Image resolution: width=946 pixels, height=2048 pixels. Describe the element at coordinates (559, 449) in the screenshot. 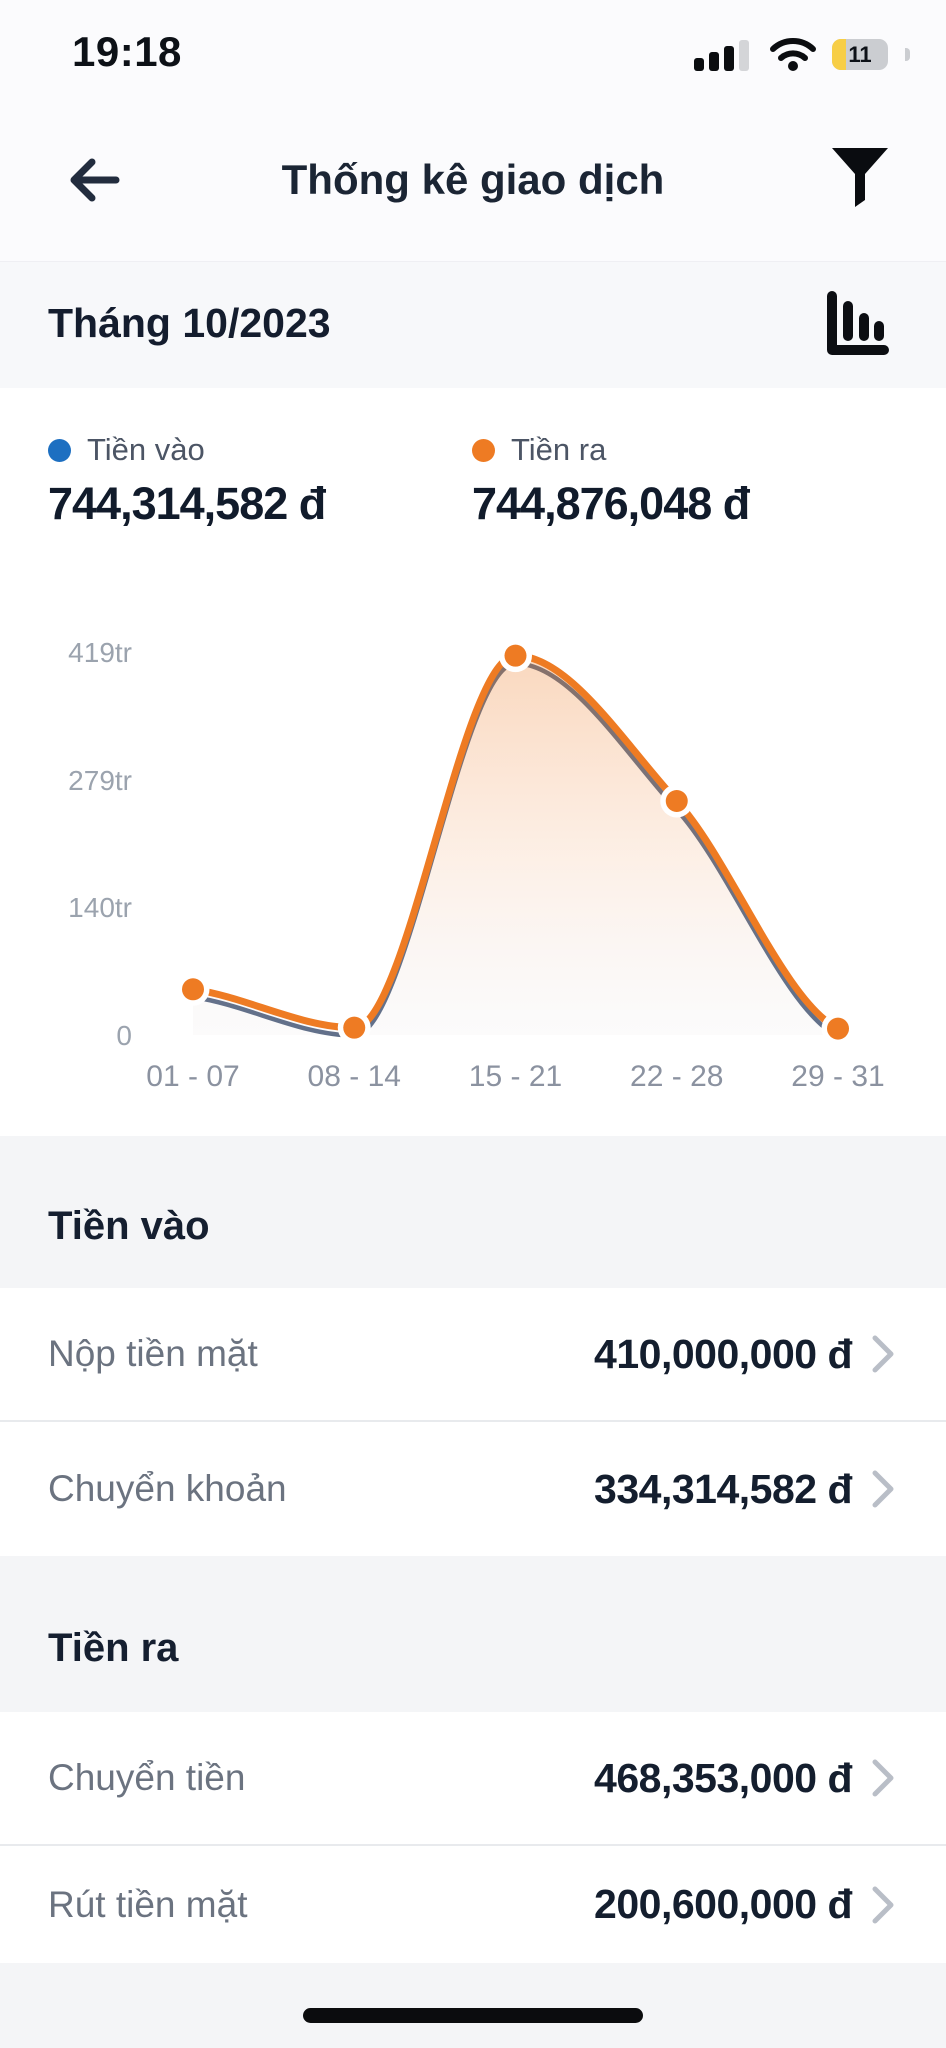

I see `money-out-label: Tiền ra` at that location.